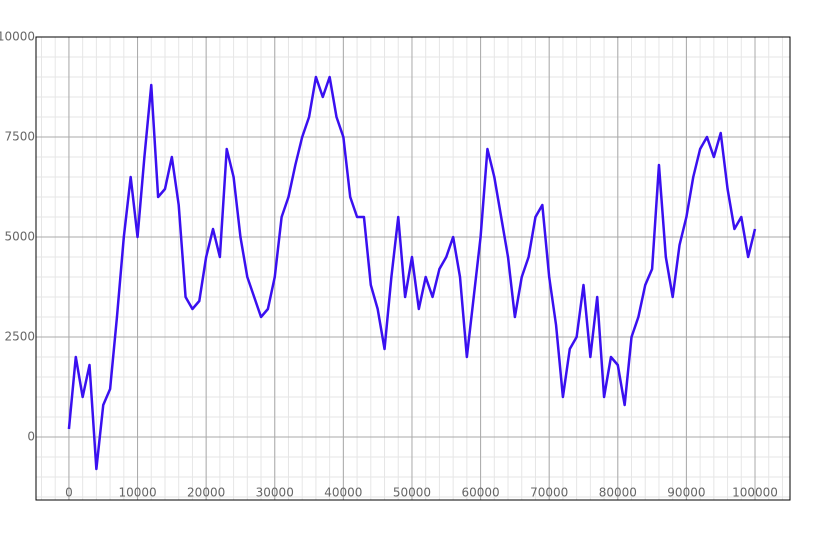 The image size is (826, 536). What do you see at coordinates (206, 493) in the screenshot?
I see `x-tick-label: 20000` at bounding box center [206, 493].